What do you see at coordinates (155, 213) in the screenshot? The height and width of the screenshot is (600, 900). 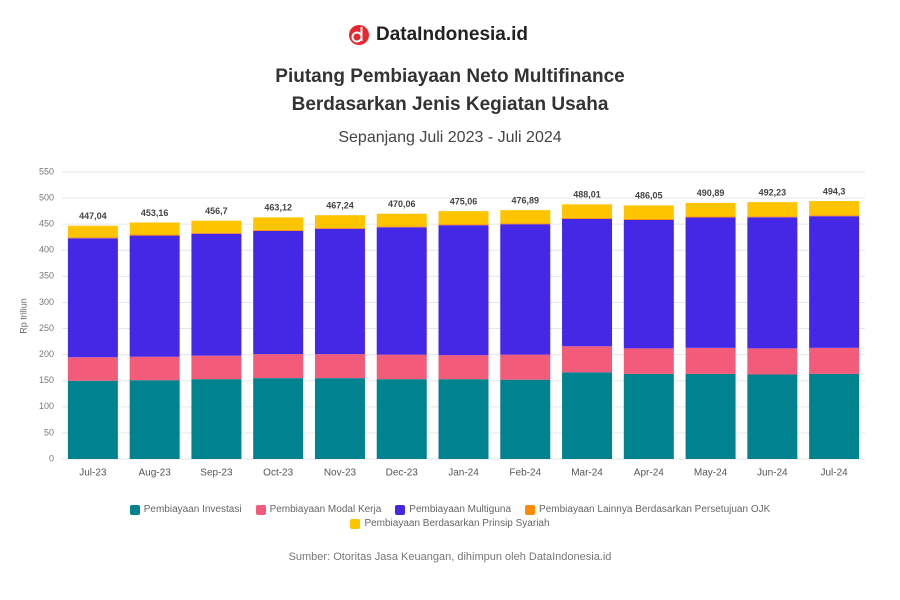 I see `total-label: 453,16` at bounding box center [155, 213].